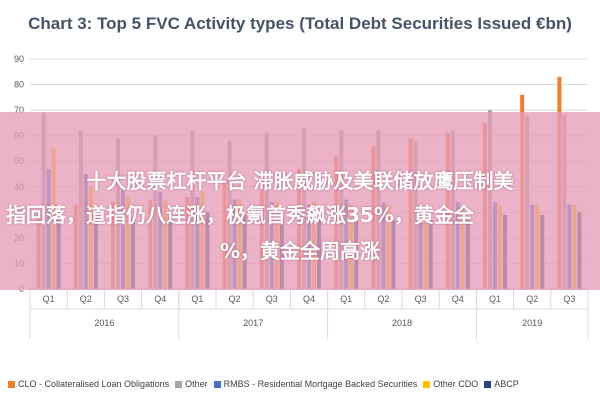 The height and width of the screenshot is (400, 600). Describe the element at coordinates (300, 181) in the screenshot. I see `banner-headline-line-1: 十大股票杠杆平台 滞胀威胁及美联储放鹰压制美` at that location.